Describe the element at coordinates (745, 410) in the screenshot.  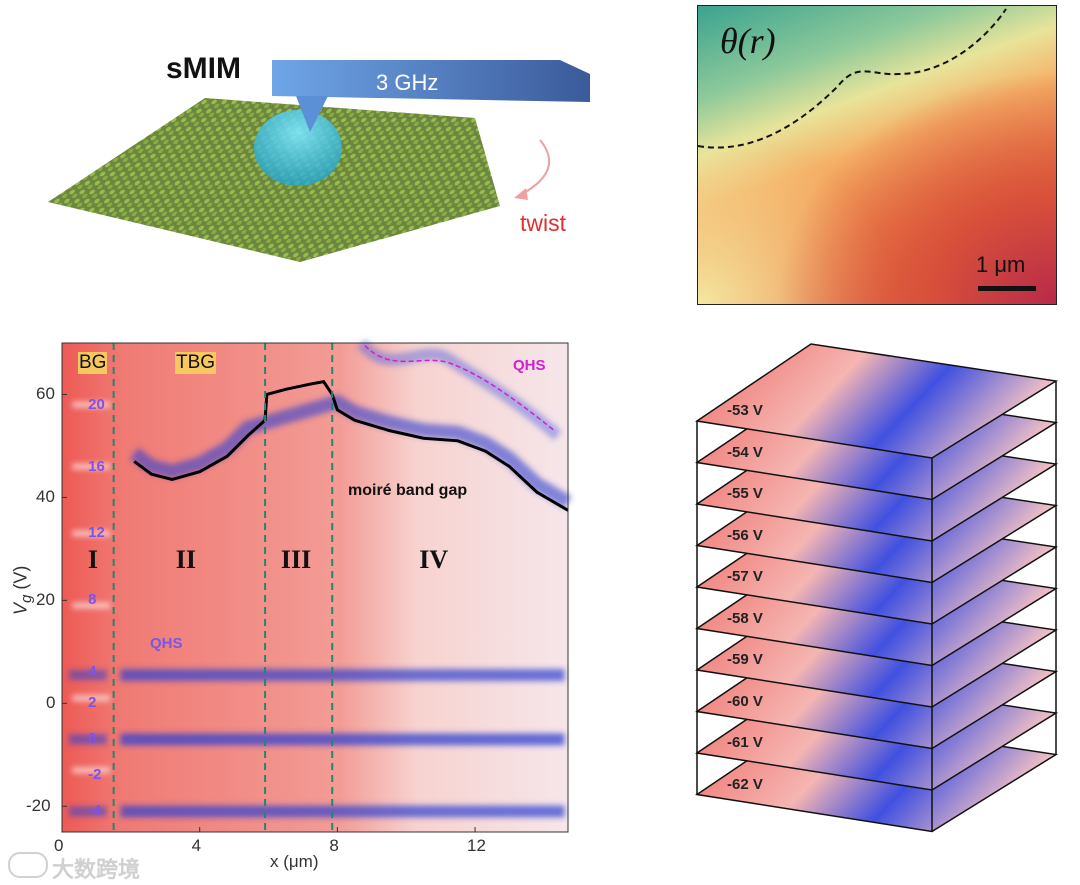
I see `layer-voltage-label: -53 V` at that location.